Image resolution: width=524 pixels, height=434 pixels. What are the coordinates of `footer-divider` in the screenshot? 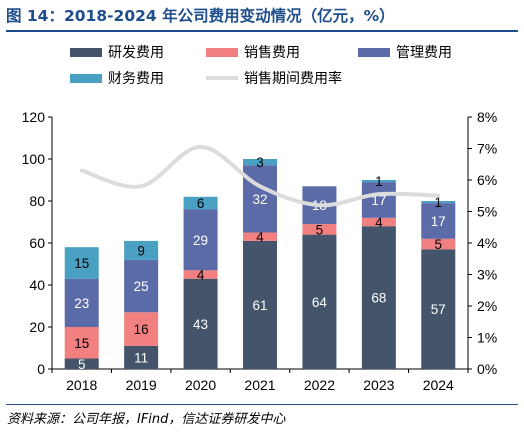 It's located at (262, 404).